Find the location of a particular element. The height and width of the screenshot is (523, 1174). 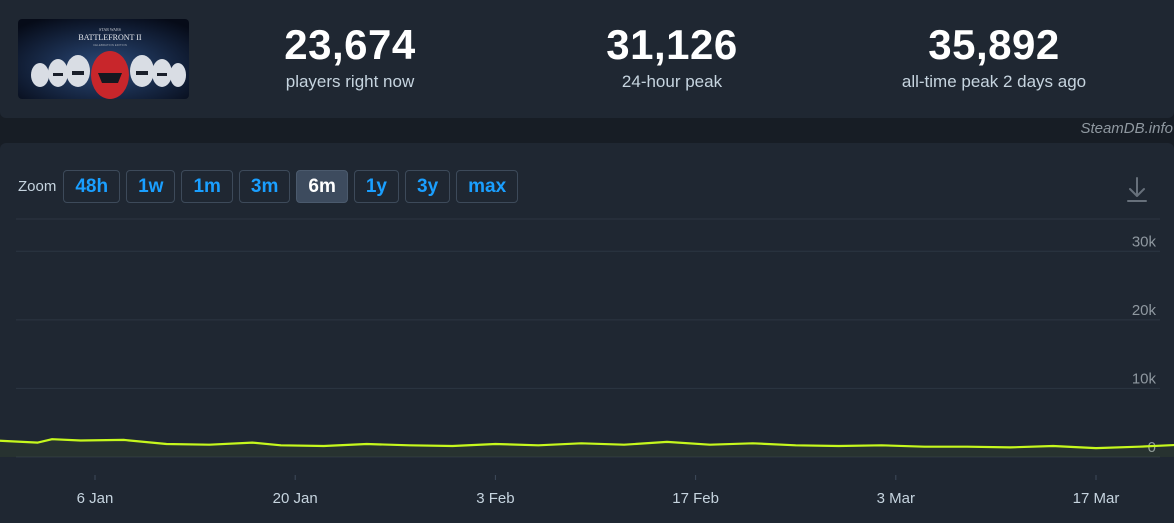

x-tick-label: 20 Jan is located at coordinates (295, 498).